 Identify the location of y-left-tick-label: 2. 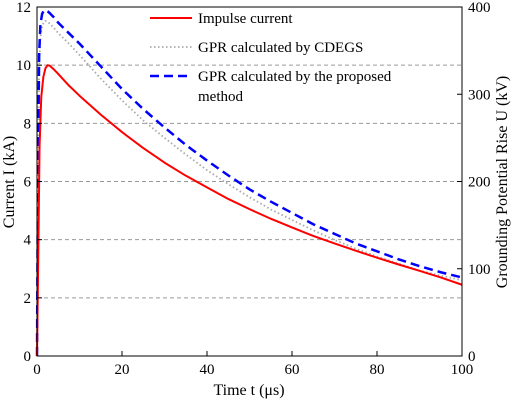
(28, 299).